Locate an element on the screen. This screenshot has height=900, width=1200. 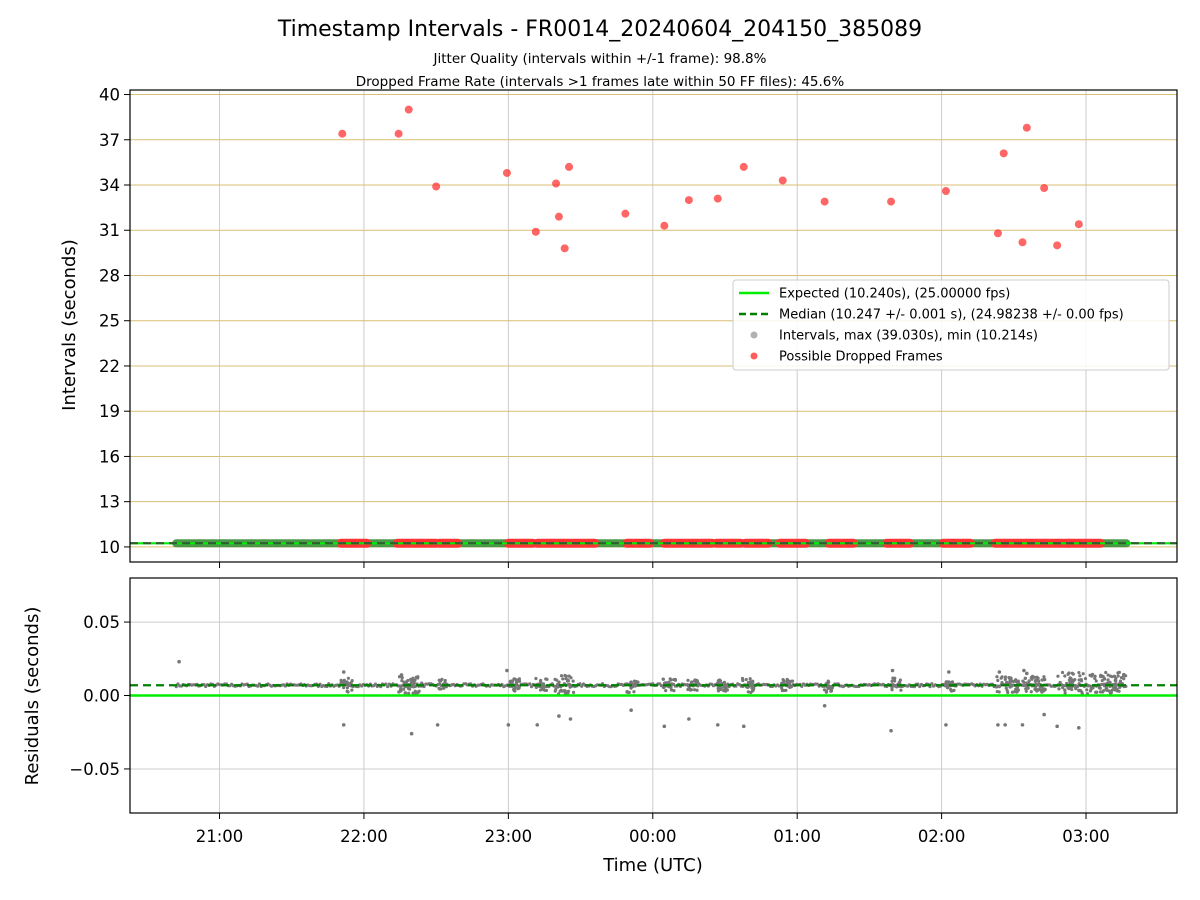
bottom-y-tick-label: 0.00 is located at coordinates (101, 696).